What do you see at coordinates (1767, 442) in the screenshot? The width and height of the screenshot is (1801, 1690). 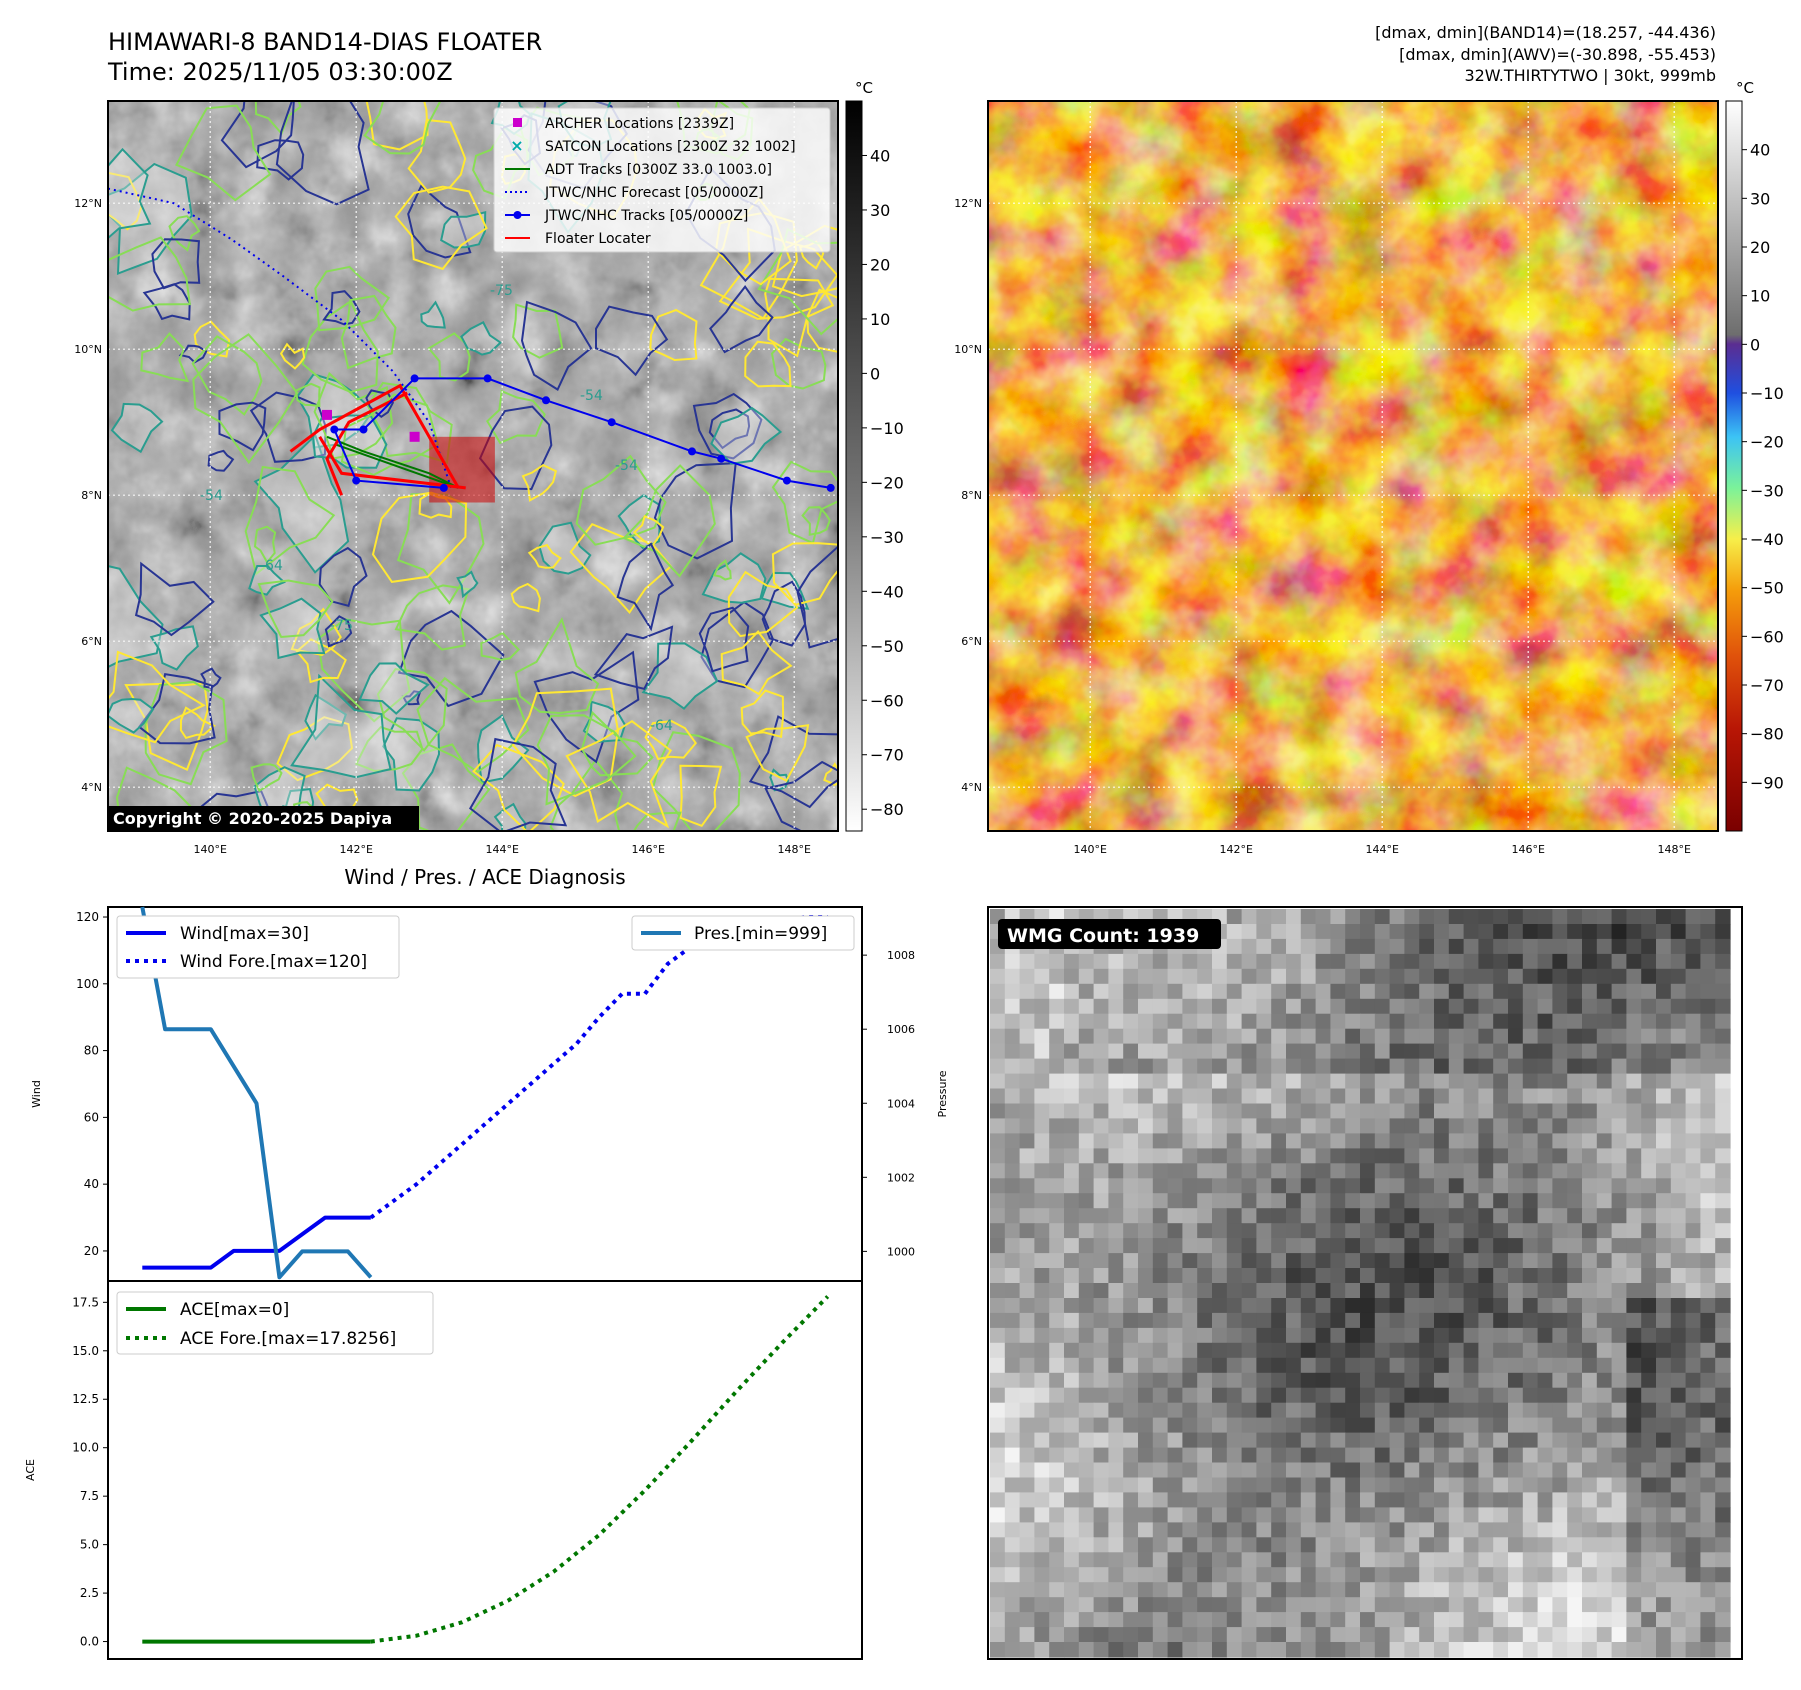 I see `colorbar-tick-label: −20` at bounding box center [1767, 442].